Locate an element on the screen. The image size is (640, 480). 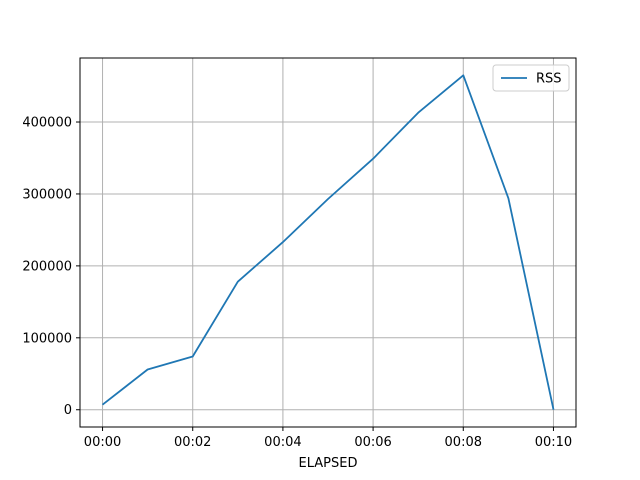
y-tick-label: 400000 is located at coordinates (47, 123).